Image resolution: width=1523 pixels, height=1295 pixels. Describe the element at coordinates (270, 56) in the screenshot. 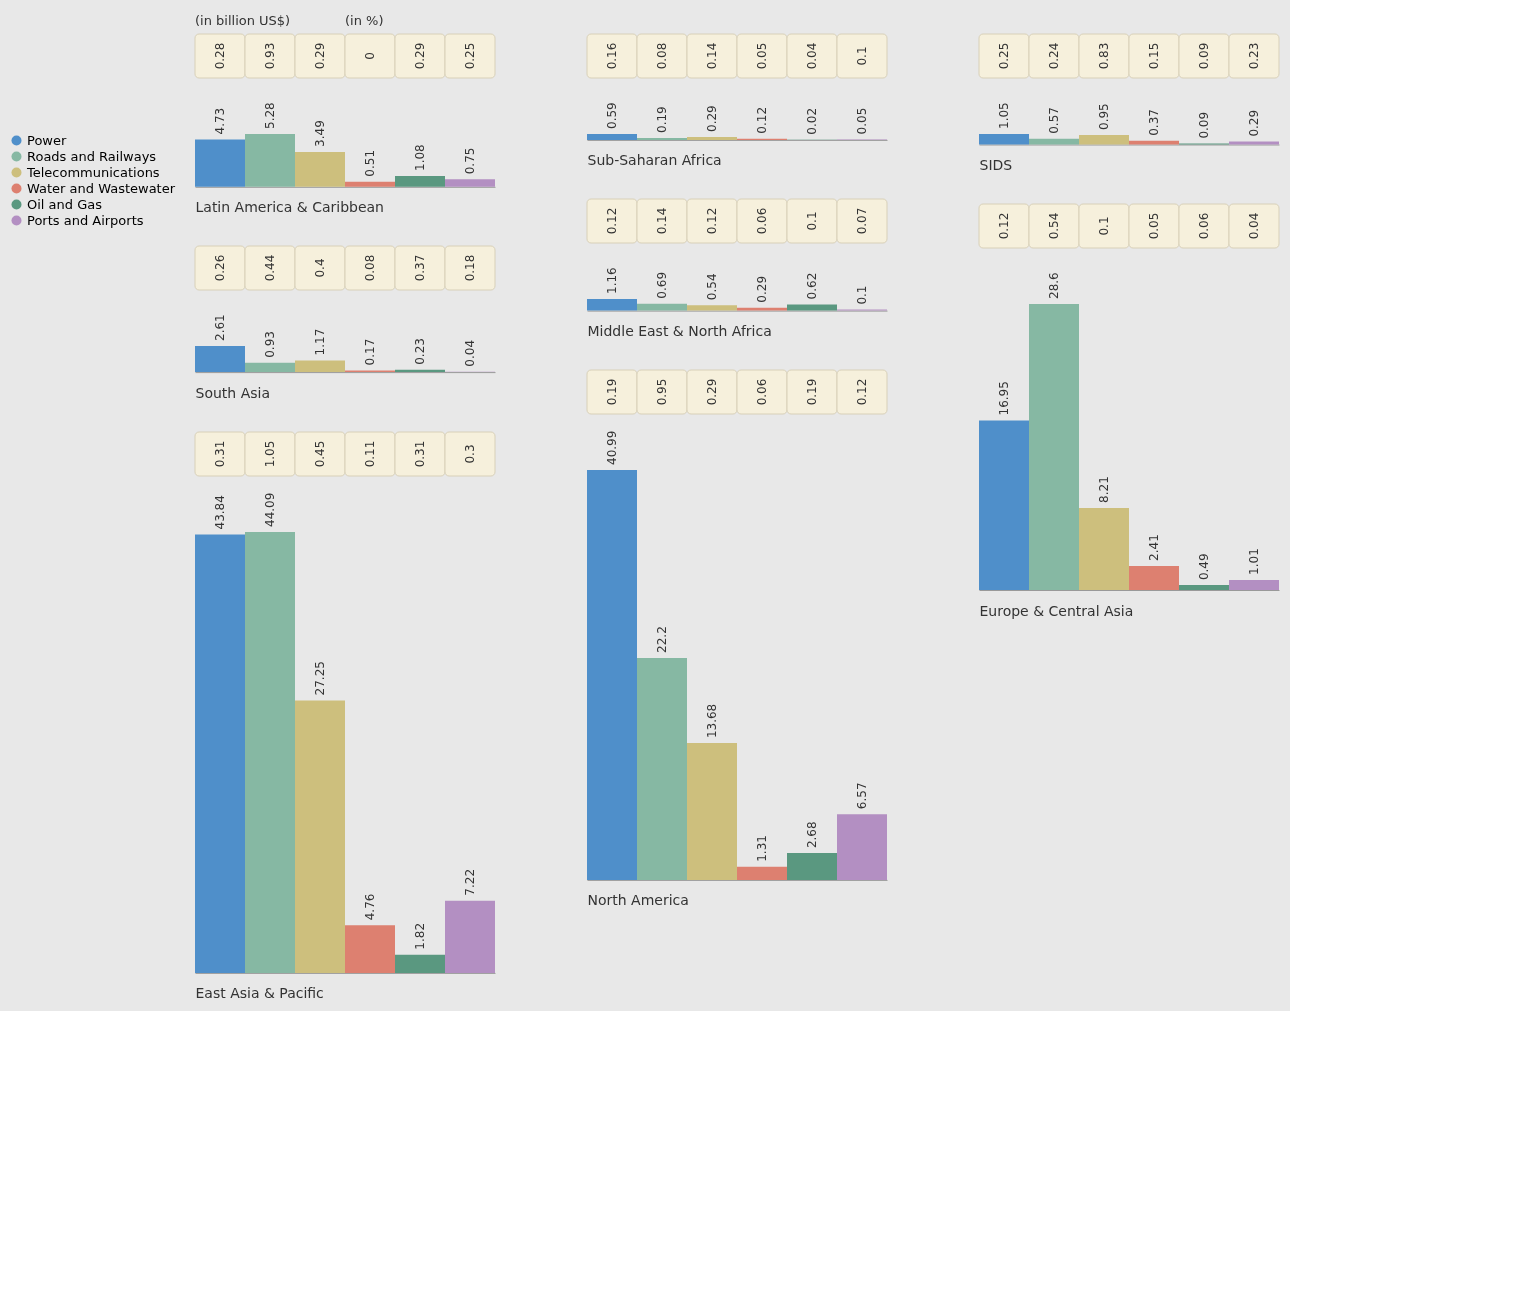

I see `text: 0.93` at that location.